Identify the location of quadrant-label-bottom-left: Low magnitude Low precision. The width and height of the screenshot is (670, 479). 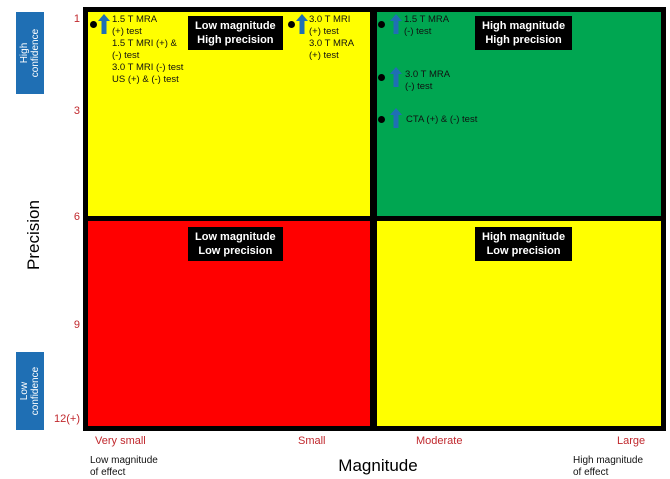
(235, 244).